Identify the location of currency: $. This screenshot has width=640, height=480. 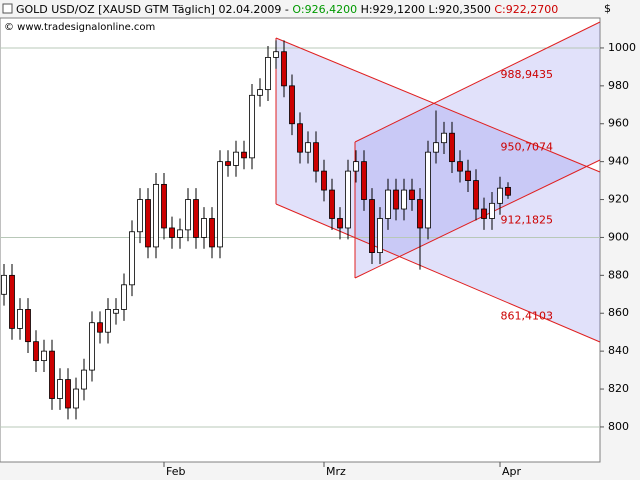
(607, 8).